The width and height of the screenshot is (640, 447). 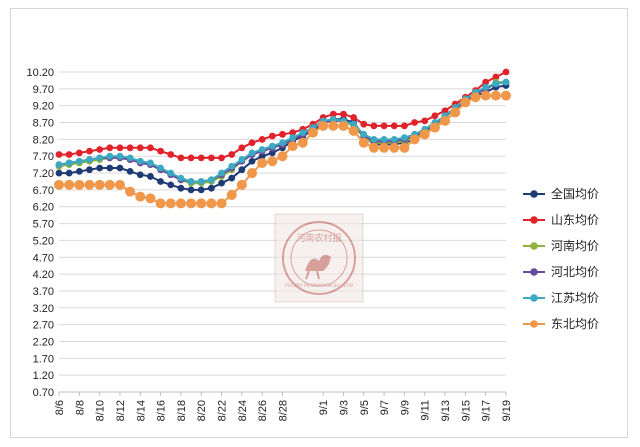 I want to click on y-tick-label: 8.70, so click(x=43, y=124).